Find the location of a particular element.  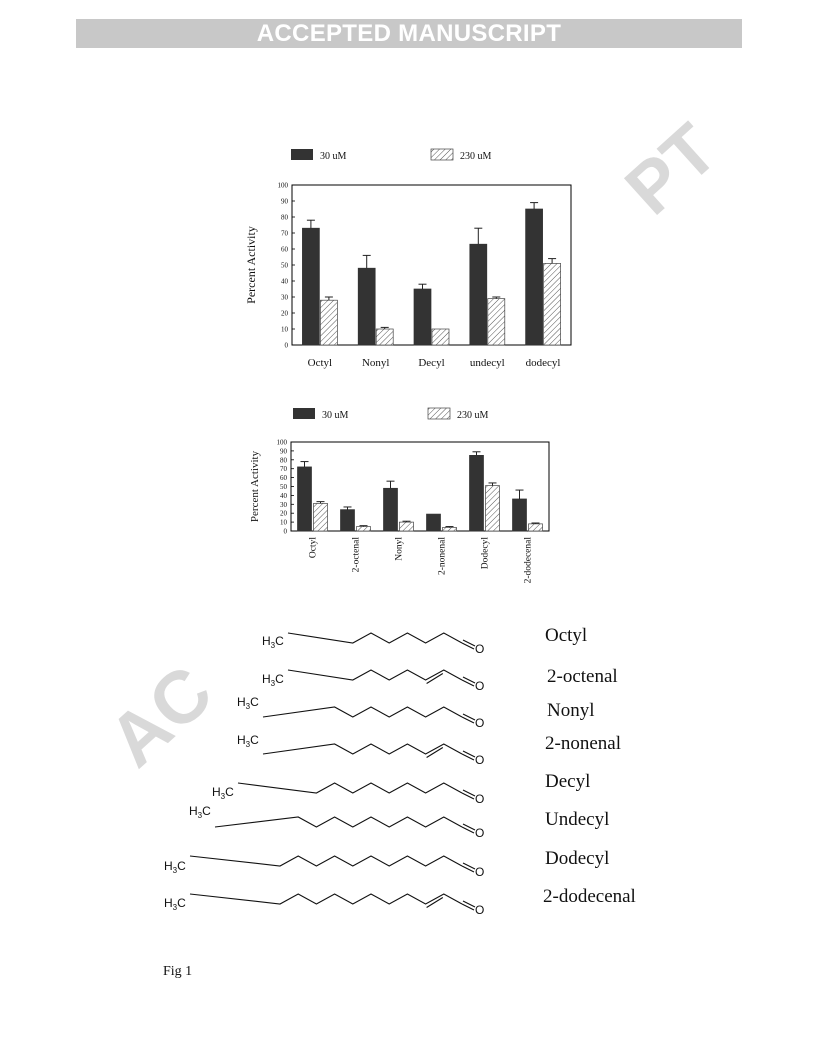

molecule-decyl: O H3C is located at coordinates (348, 794).